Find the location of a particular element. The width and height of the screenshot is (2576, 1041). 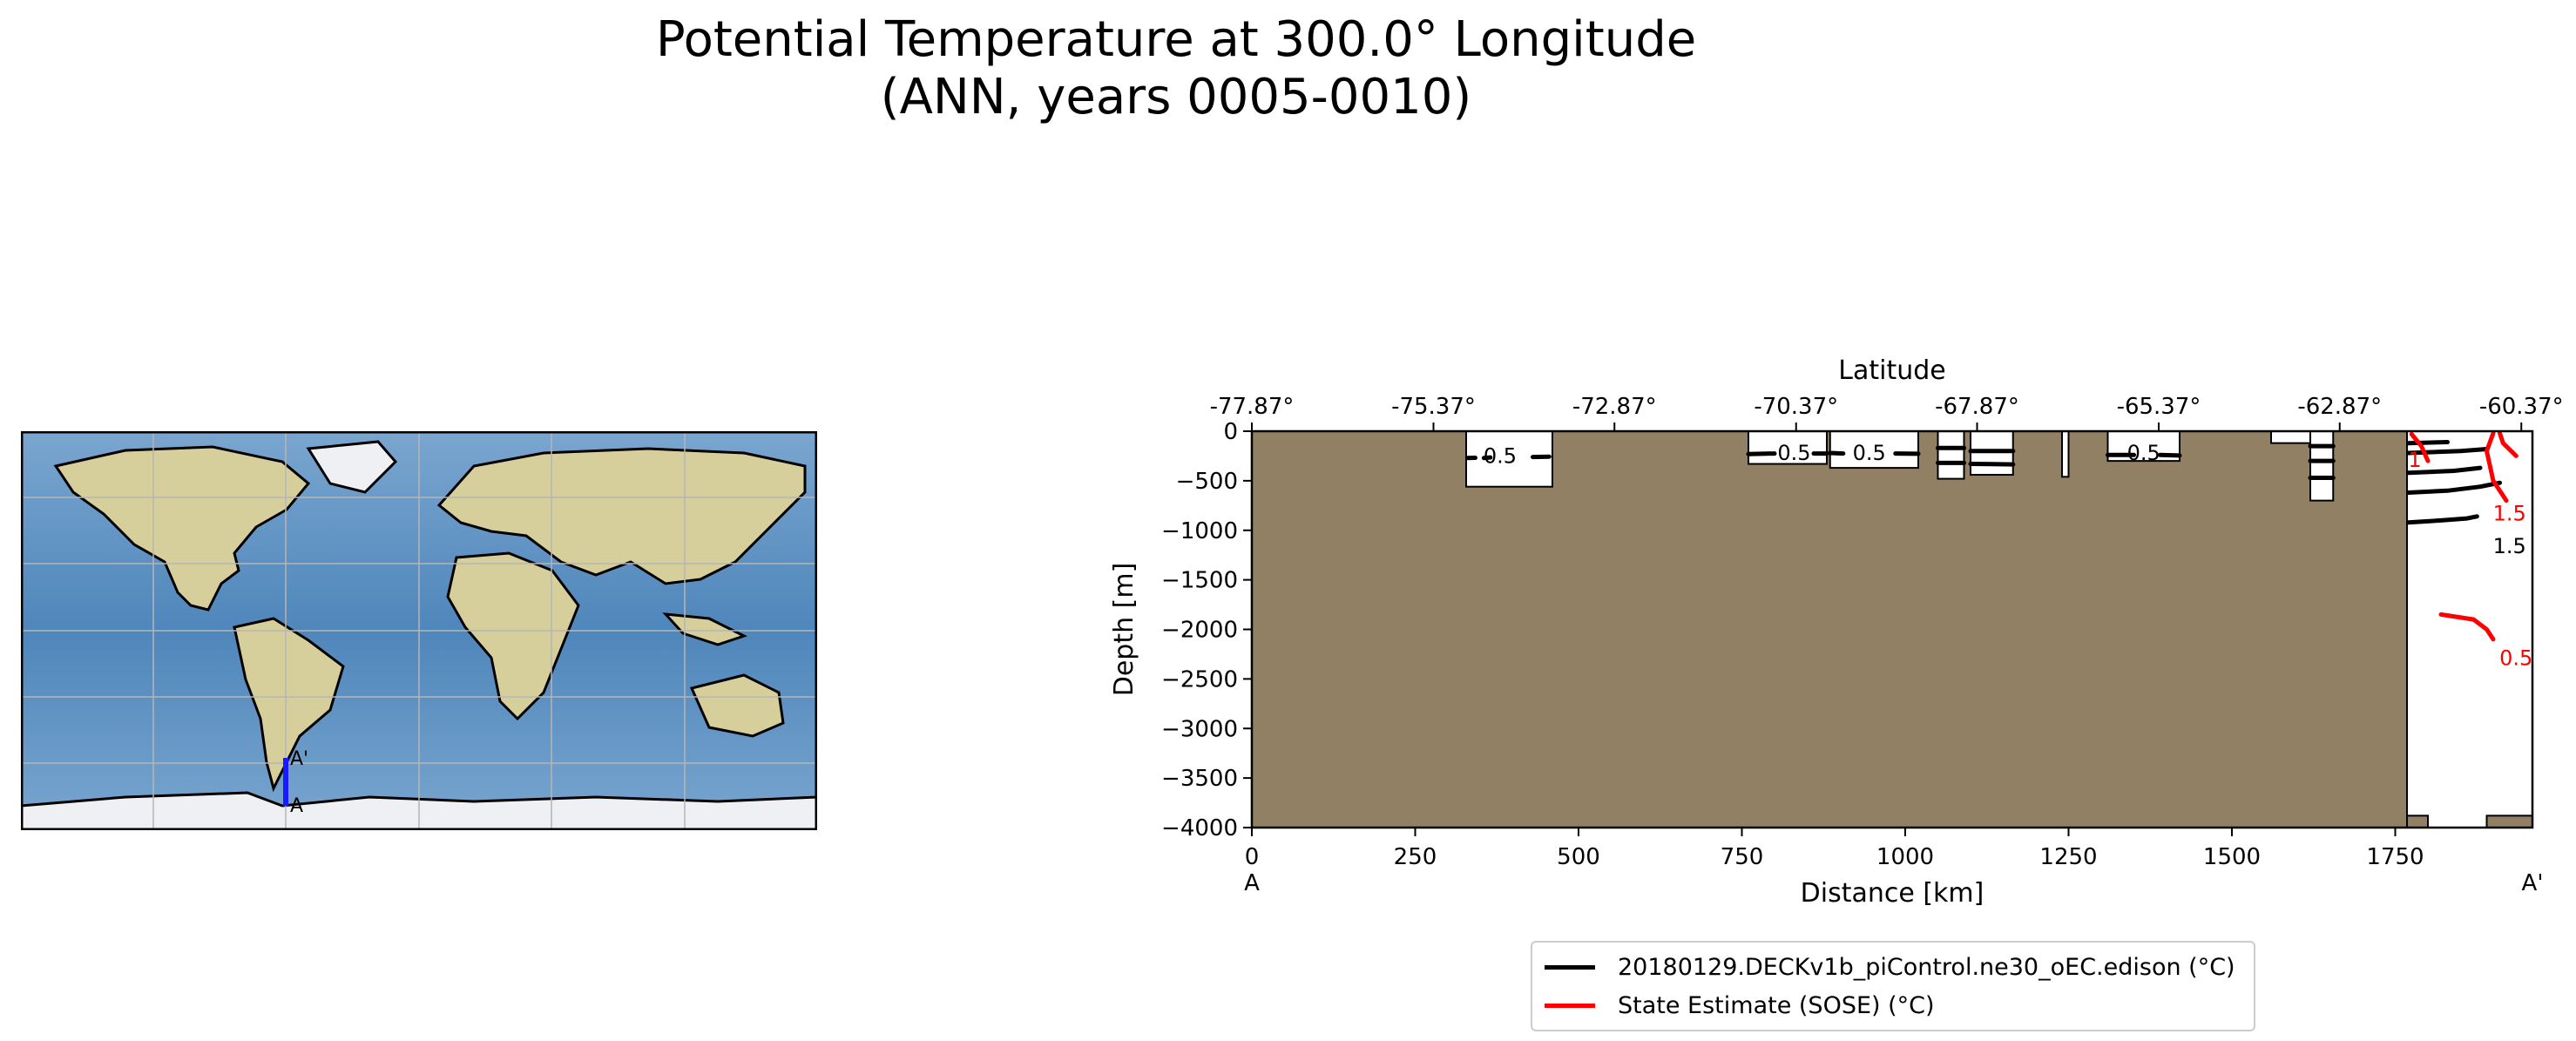

legend-entry-sose: State Estimate (SOSE) (°C) is located at coordinates (1740, 1006).